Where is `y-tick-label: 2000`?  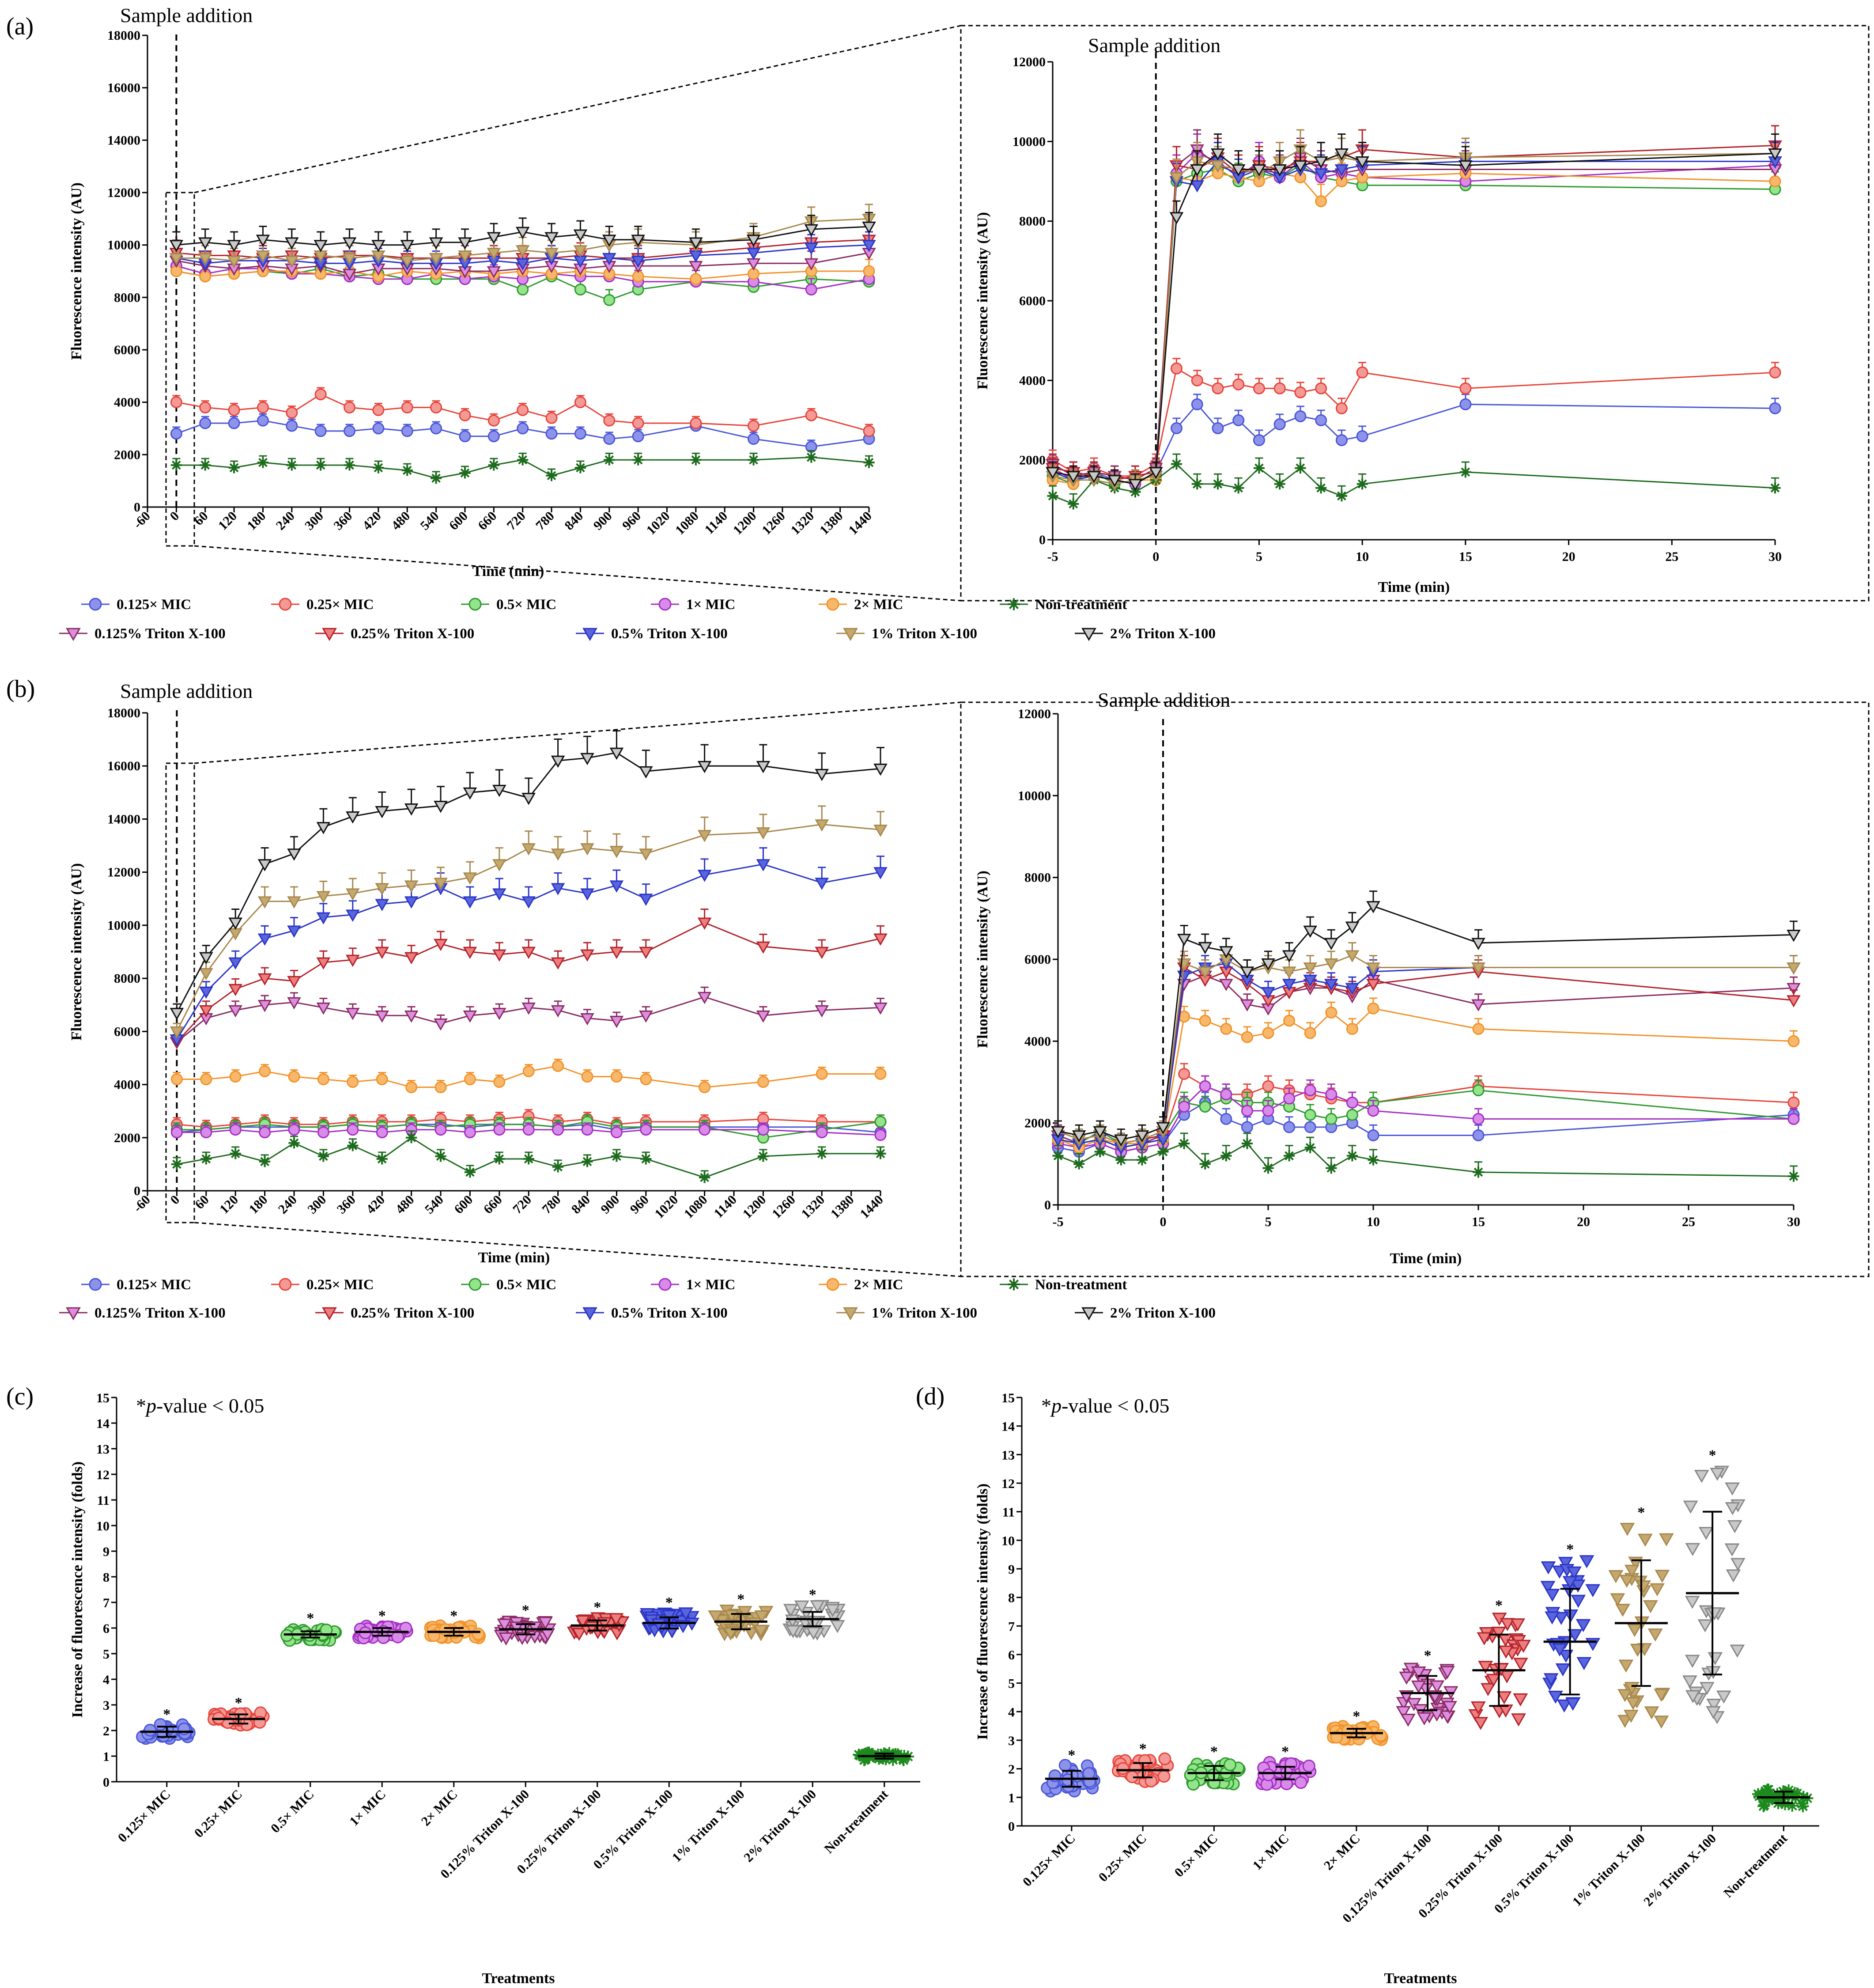 y-tick-label: 2000 is located at coordinates (1032, 460).